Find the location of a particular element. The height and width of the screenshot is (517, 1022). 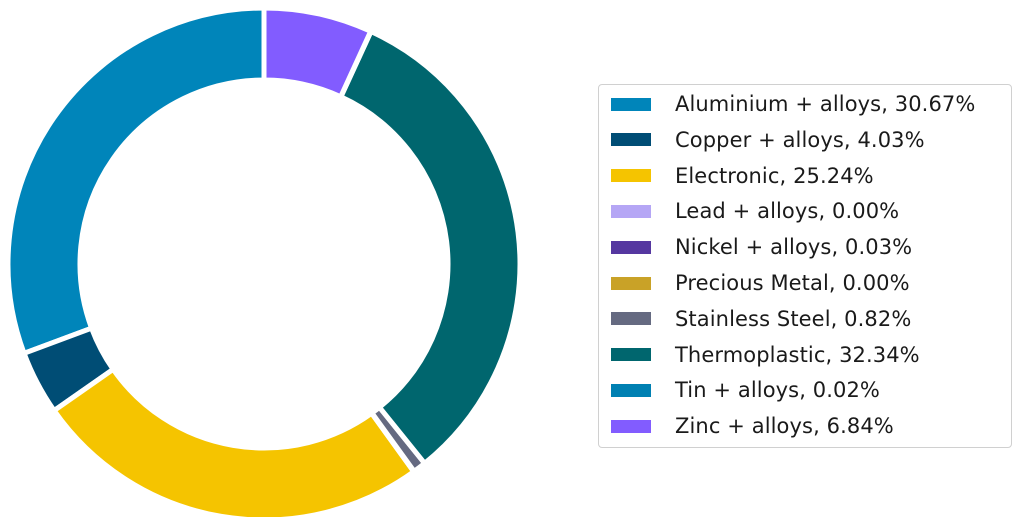

legend-item: Zinc + alloys, 6.84% is located at coordinates (746, 426).